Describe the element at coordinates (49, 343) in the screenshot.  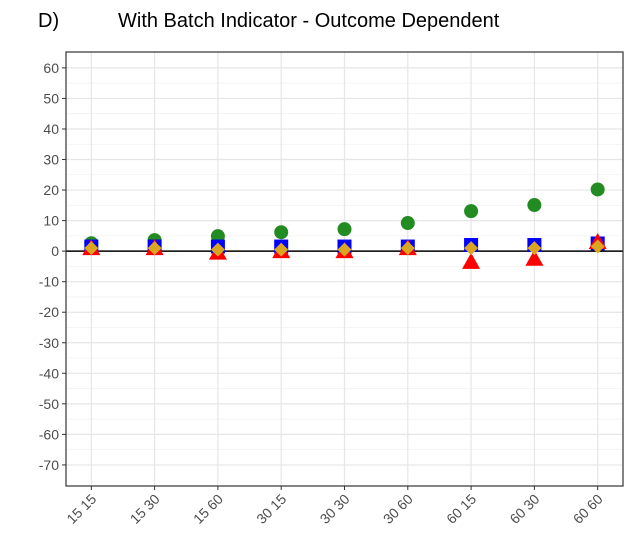
I see `y-tick-label: -30` at that location.